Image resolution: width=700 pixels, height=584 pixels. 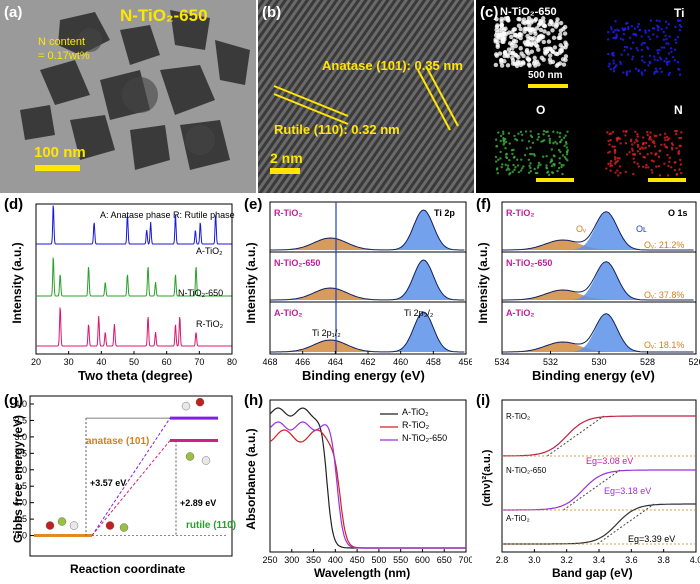 What do you see at coordinates (367, 485) in the screenshot?
I see `uvvis-series-line` at bounding box center [367, 485].